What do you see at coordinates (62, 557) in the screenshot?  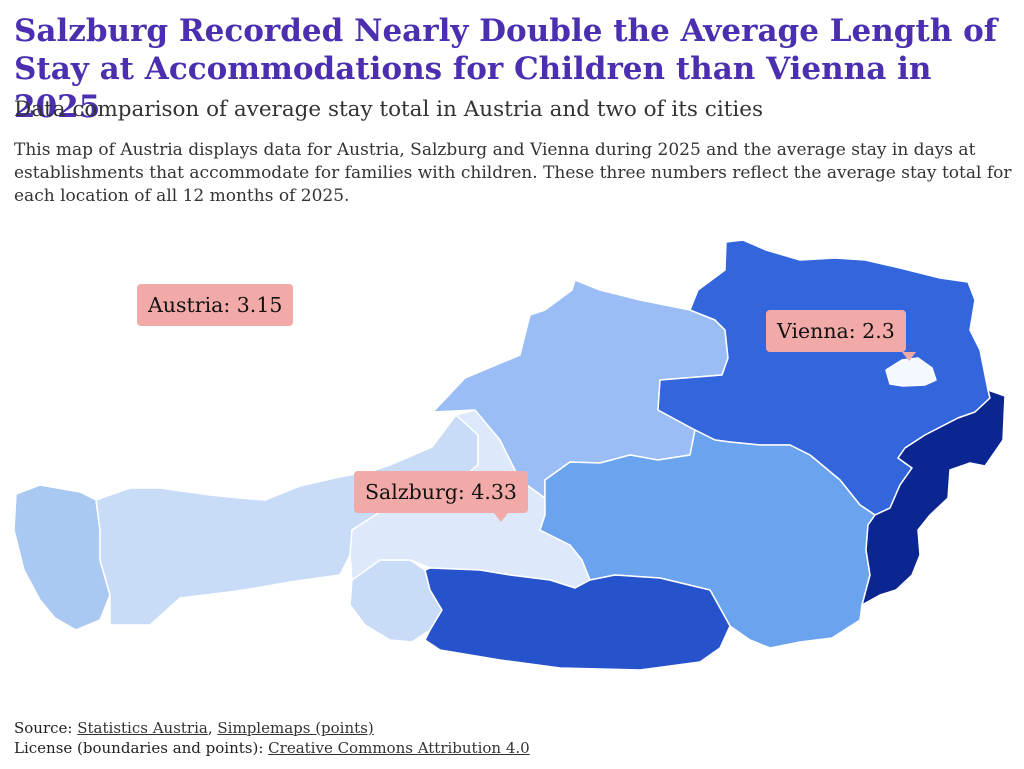 I see `region-vorarlberg` at bounding box center [62, 557].